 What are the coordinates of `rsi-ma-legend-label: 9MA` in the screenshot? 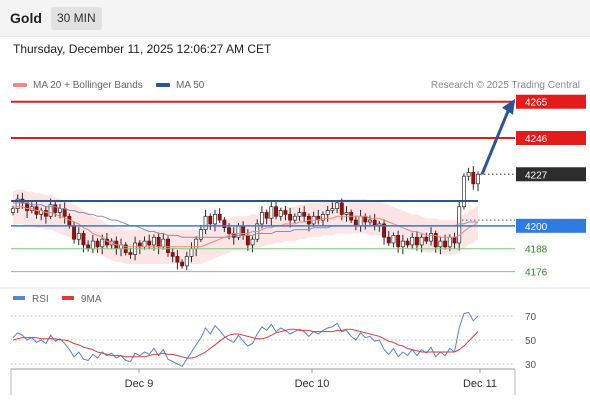 It's located at (91, 299).